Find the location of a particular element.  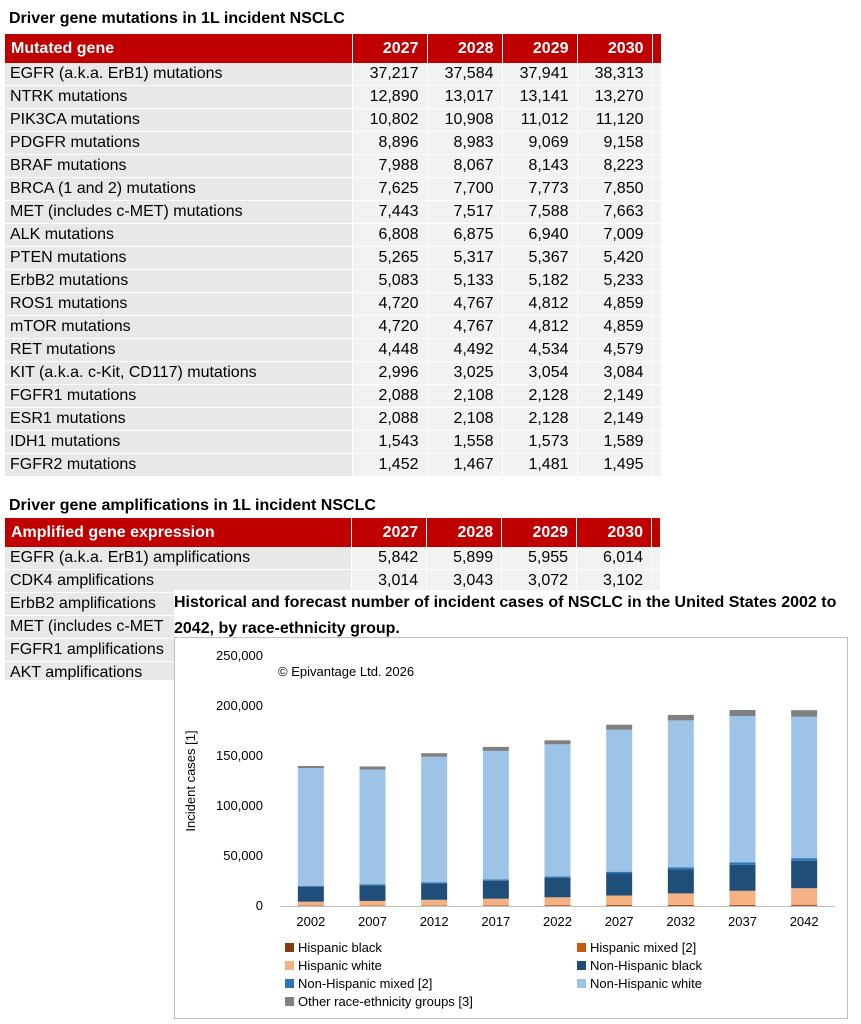

gene-name: CDK4 amplifications is located at coordinates (179, 581).